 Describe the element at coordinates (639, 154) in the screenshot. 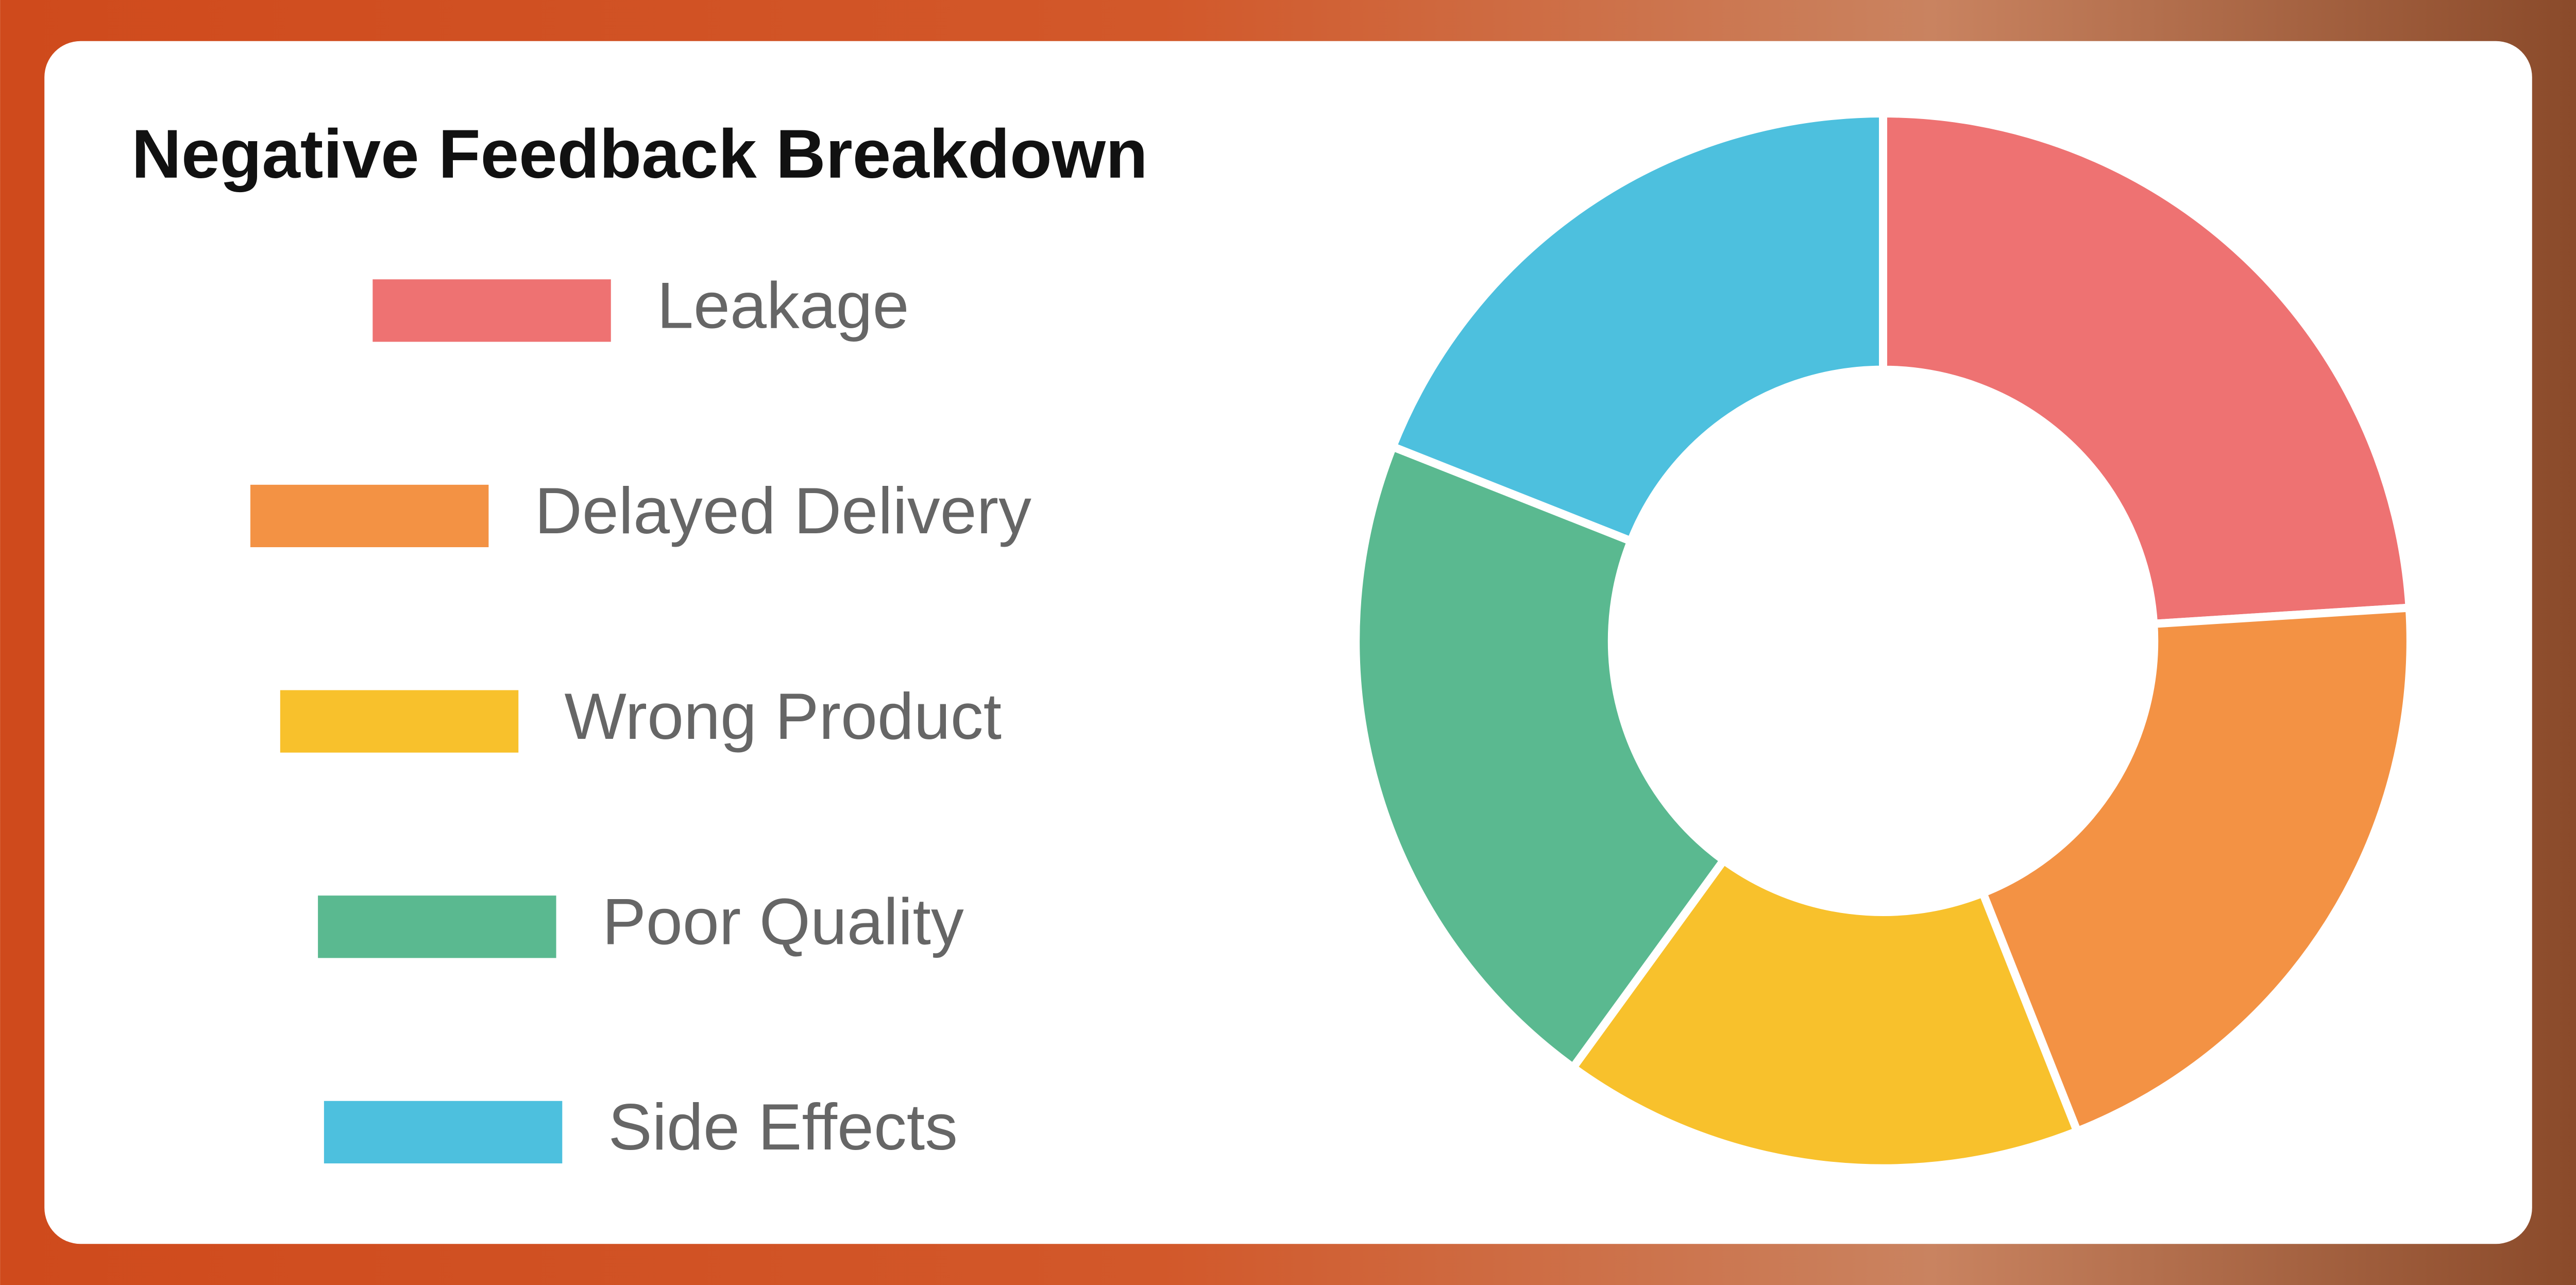

I see `chart-title: Negative Feedback Breakdown` at that location.